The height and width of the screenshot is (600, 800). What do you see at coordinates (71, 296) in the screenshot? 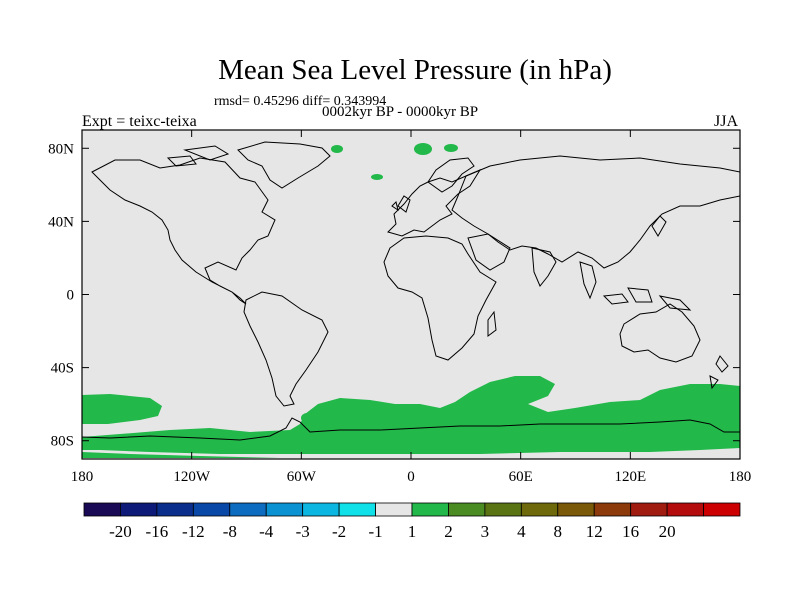
I see `lat-tick-label: 0` at bounding box center [71, 296].